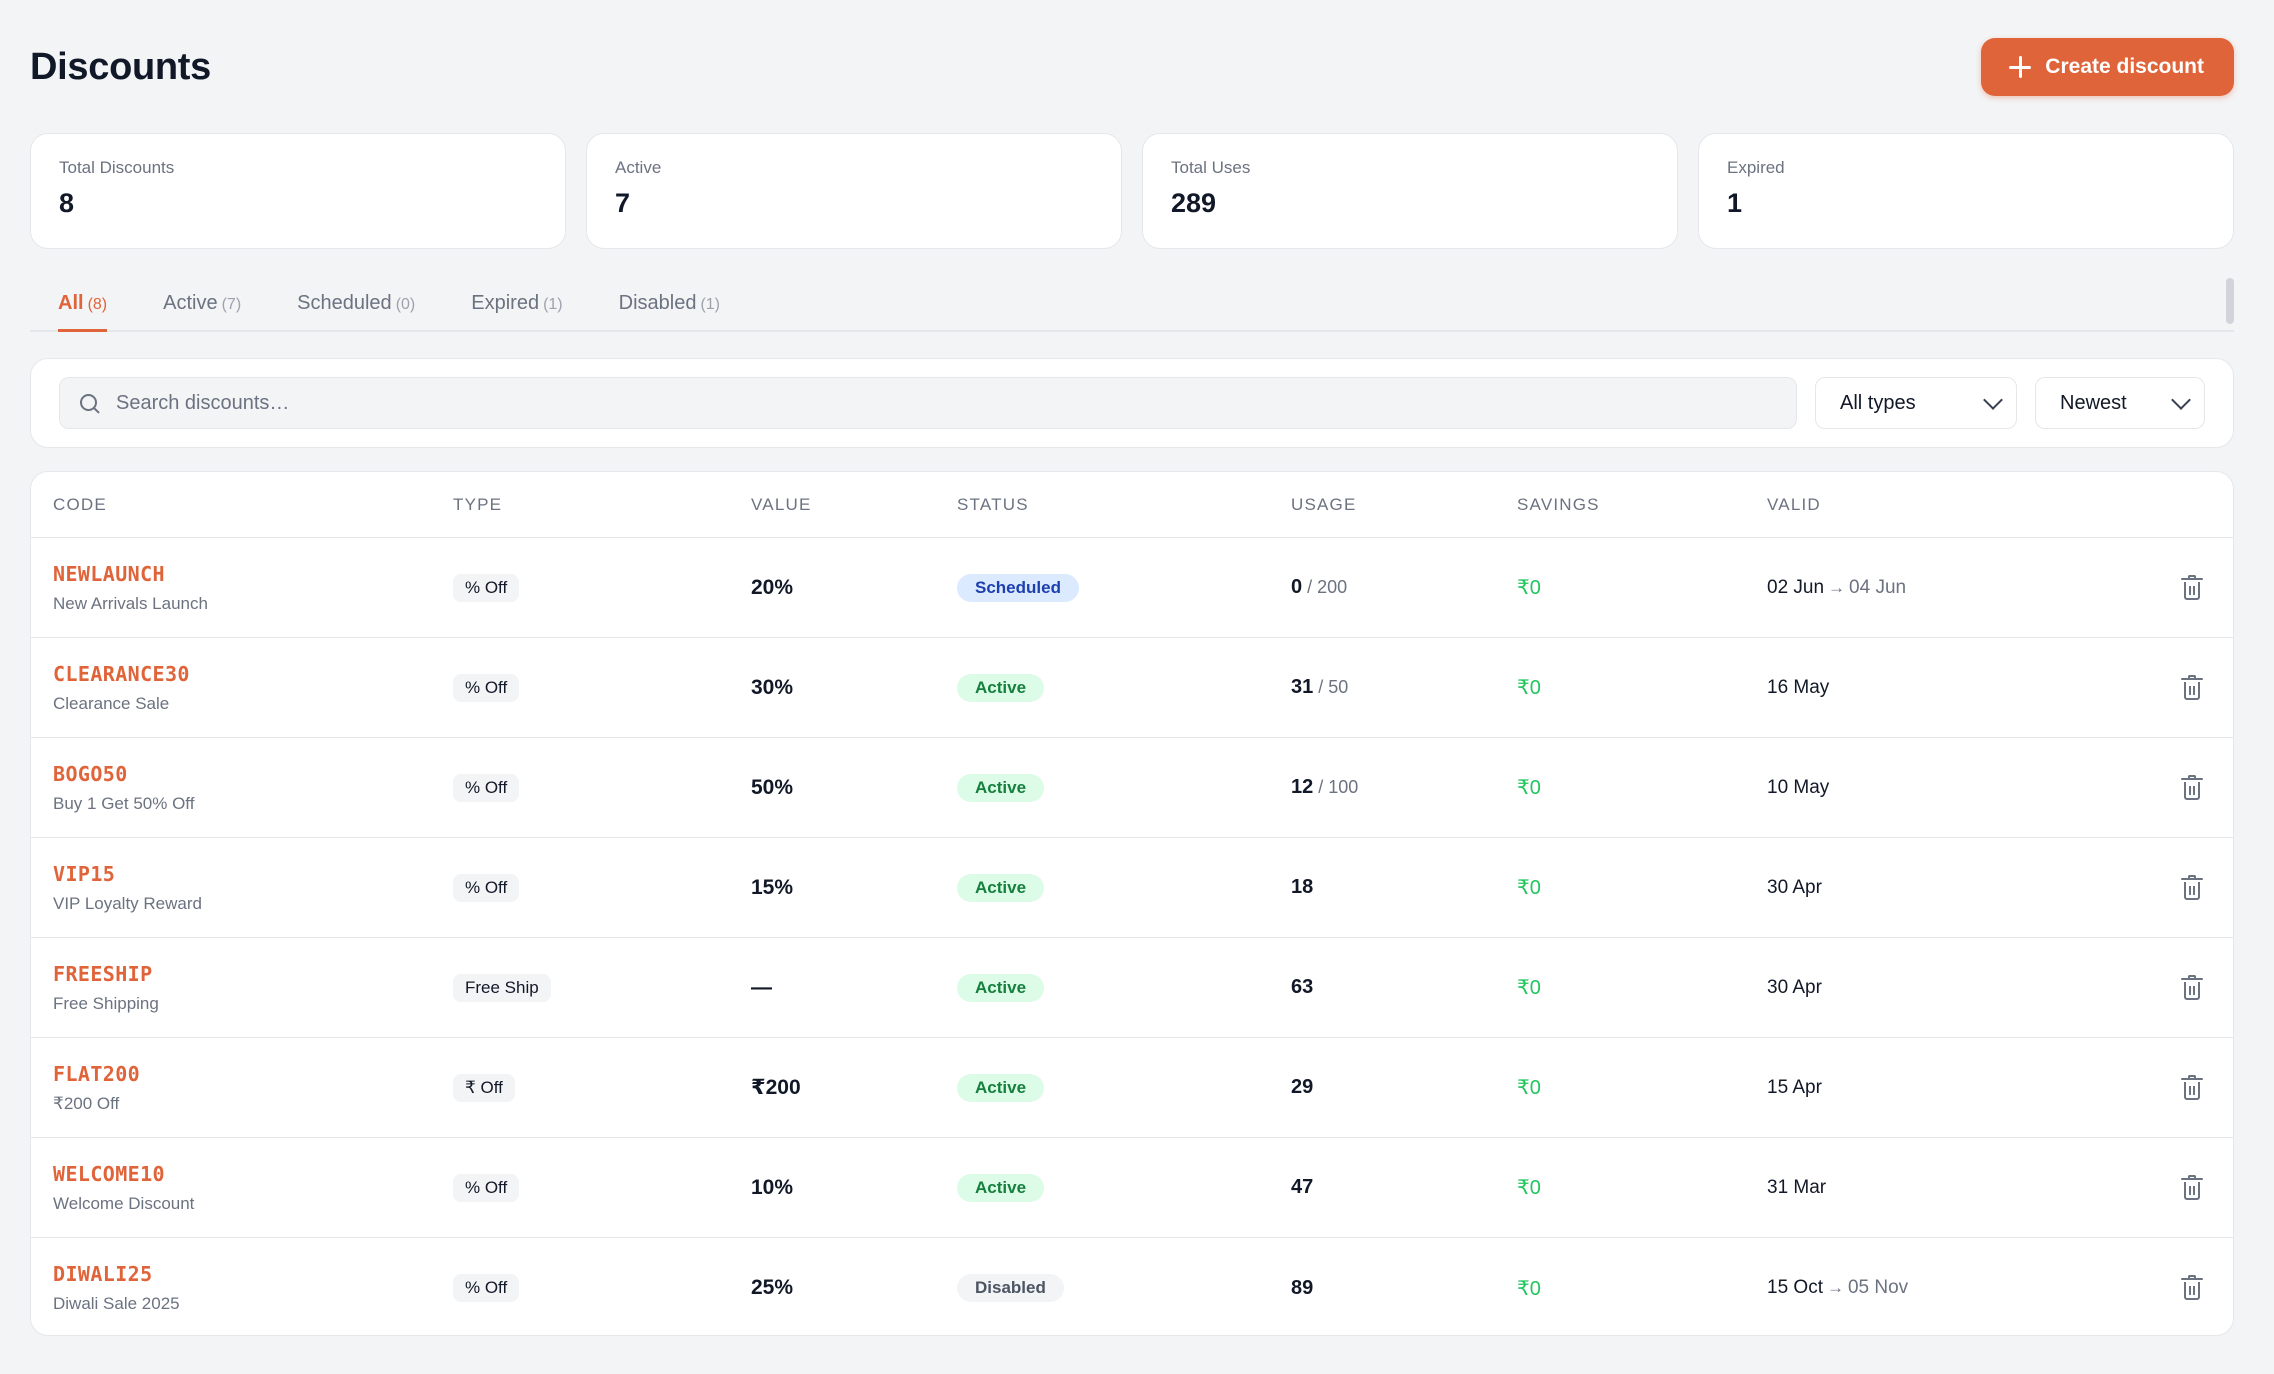  What do you see at coordinates (602, 1087) in the screenshot?
I see `type-cell: ₹ Off` at bounding box center [602, 1087].